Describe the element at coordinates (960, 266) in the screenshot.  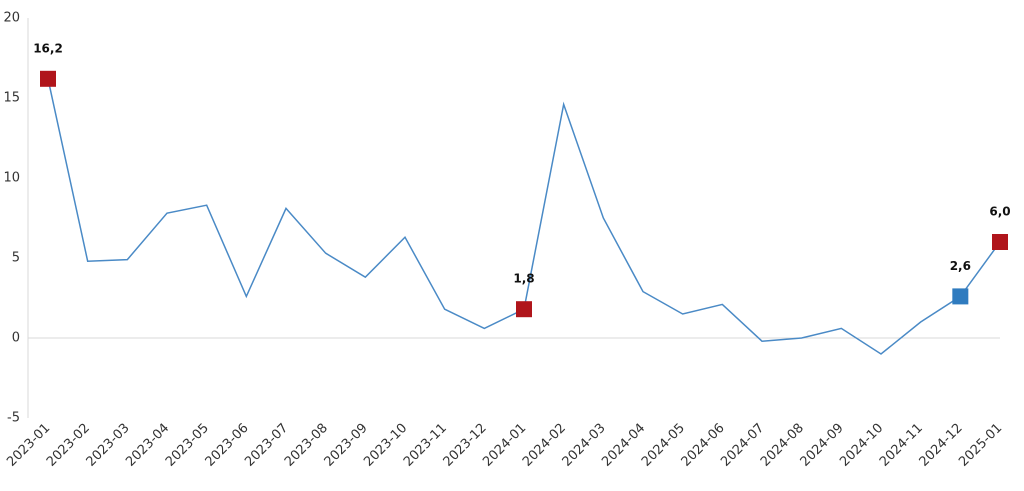
I see `value-label: 2,6` at that location.